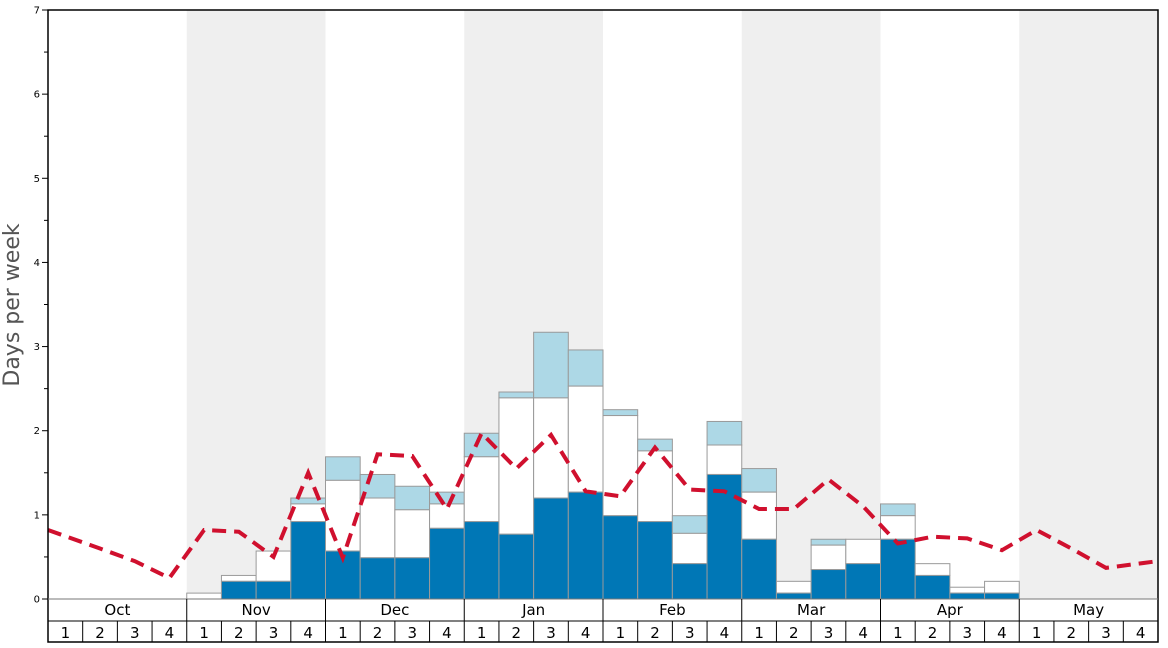 This screenshot has width=1168, height=648. What do you see at coordinates (950, 610) in the screenshot?
I see `month-label-apr: Apr` at bounding box center [950, 610].